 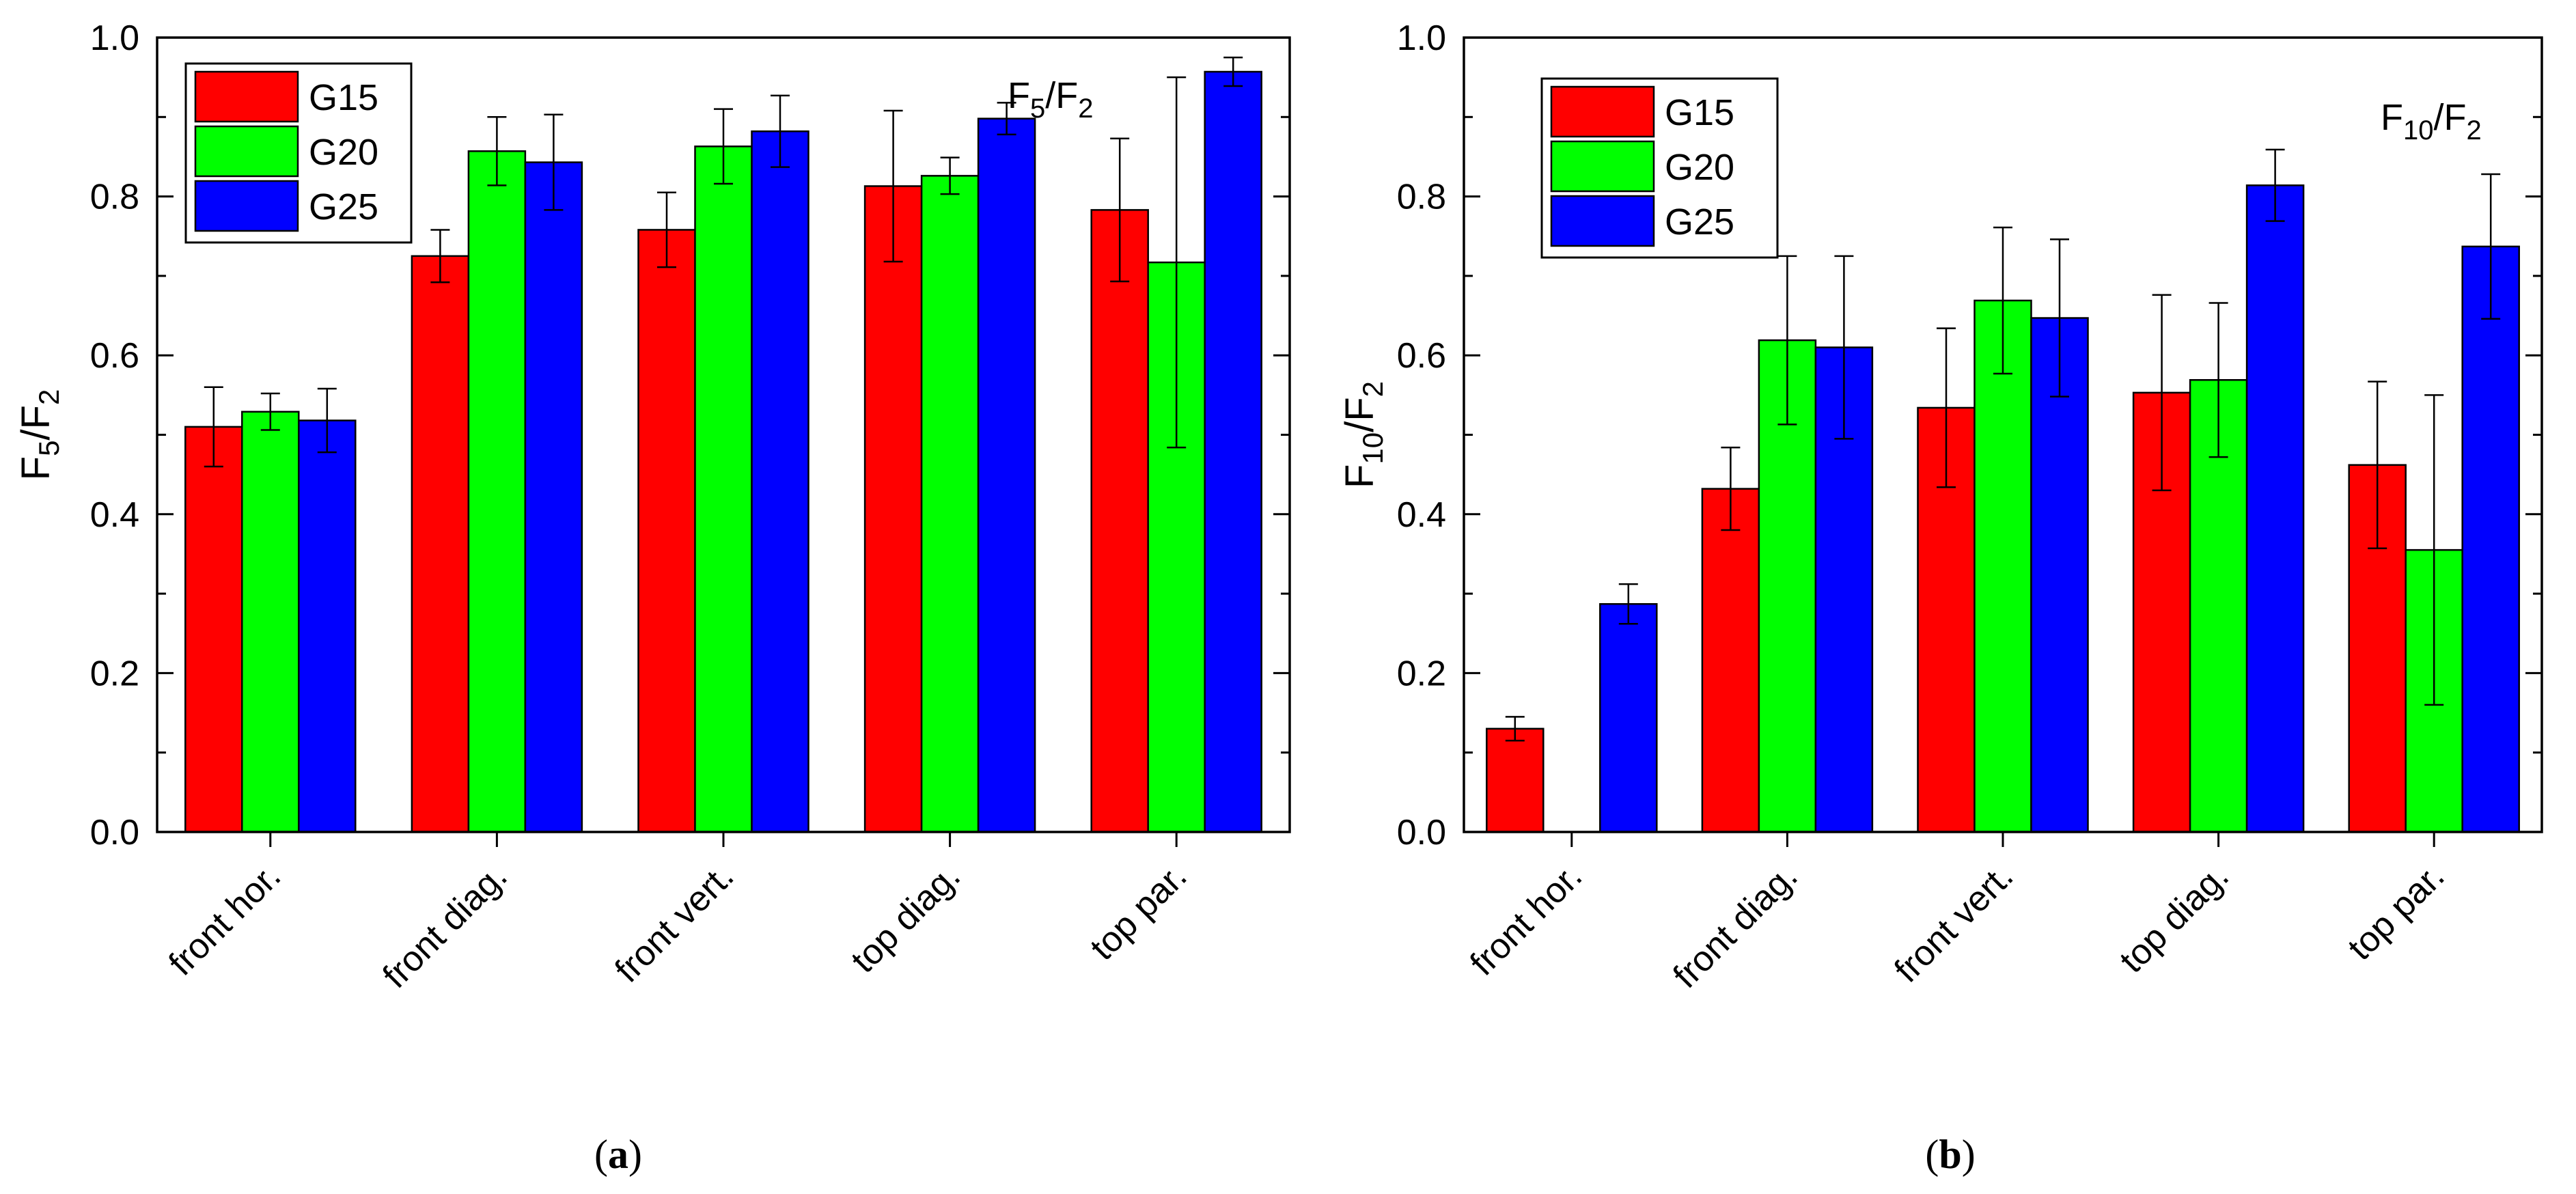 I want to click on y-axis-label: F5/F2, so click(x=40, y=435).